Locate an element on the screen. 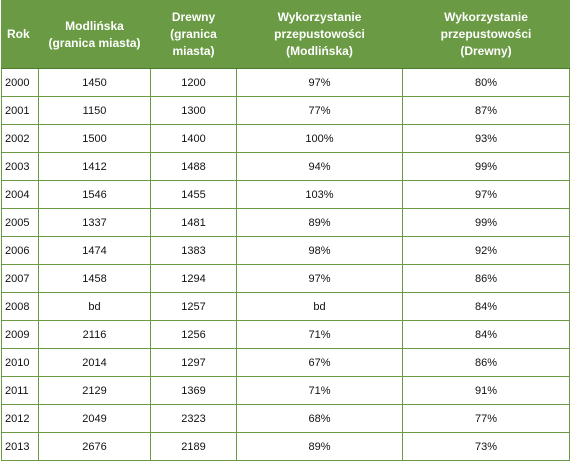  modlinska-cell: 2049 is located at coordinates (94, 418).